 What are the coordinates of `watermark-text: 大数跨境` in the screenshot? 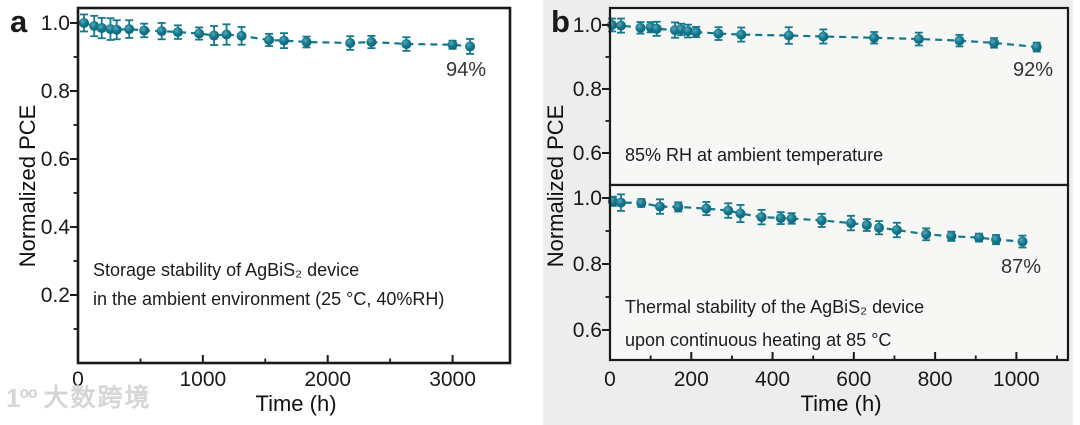 It's located at (97, 397).